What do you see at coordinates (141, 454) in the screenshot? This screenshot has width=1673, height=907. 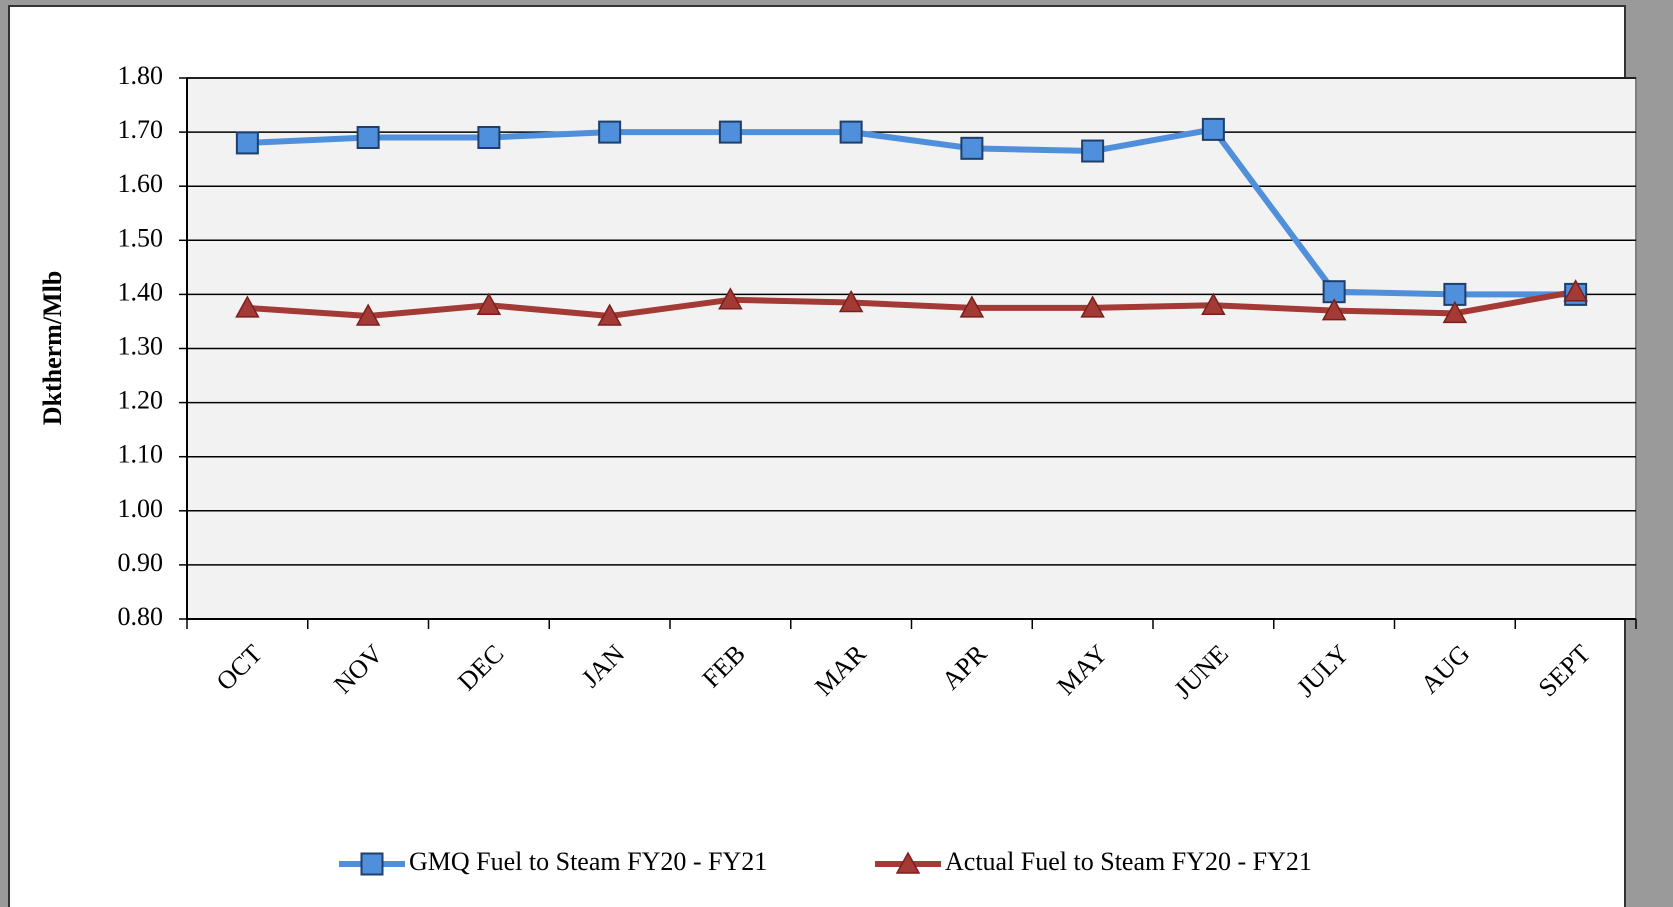 I see `y-tick-label: 1.10` at bounding box center [141, 454].